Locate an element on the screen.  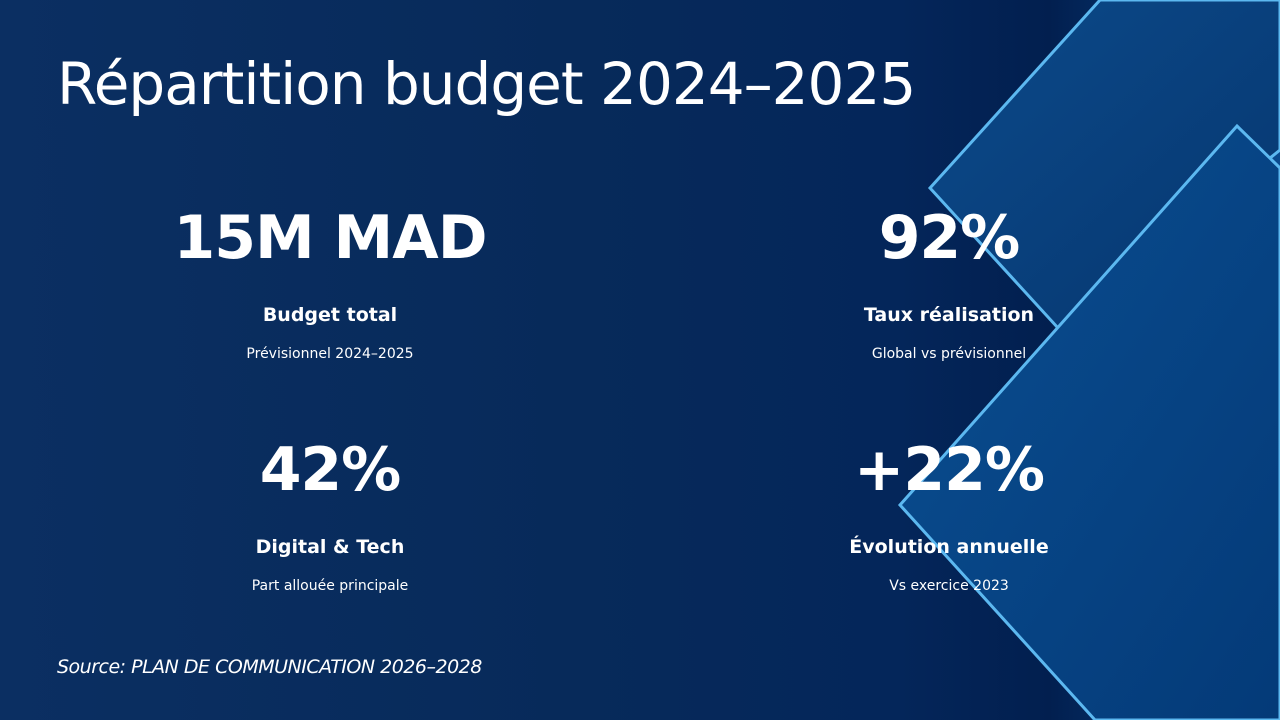
kpi-evolution-annuelle: +22% Évolution annuelle Vs exercice 2023 is located at coordinates (949, 517).